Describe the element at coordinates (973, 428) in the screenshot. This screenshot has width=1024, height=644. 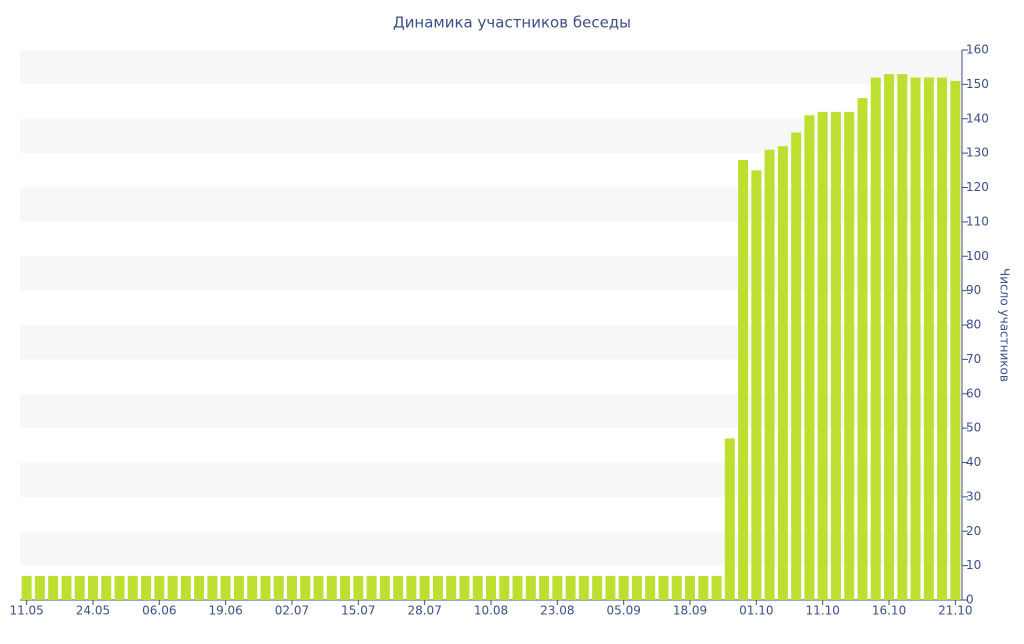
I see `y-tick-label: 50` at that location.